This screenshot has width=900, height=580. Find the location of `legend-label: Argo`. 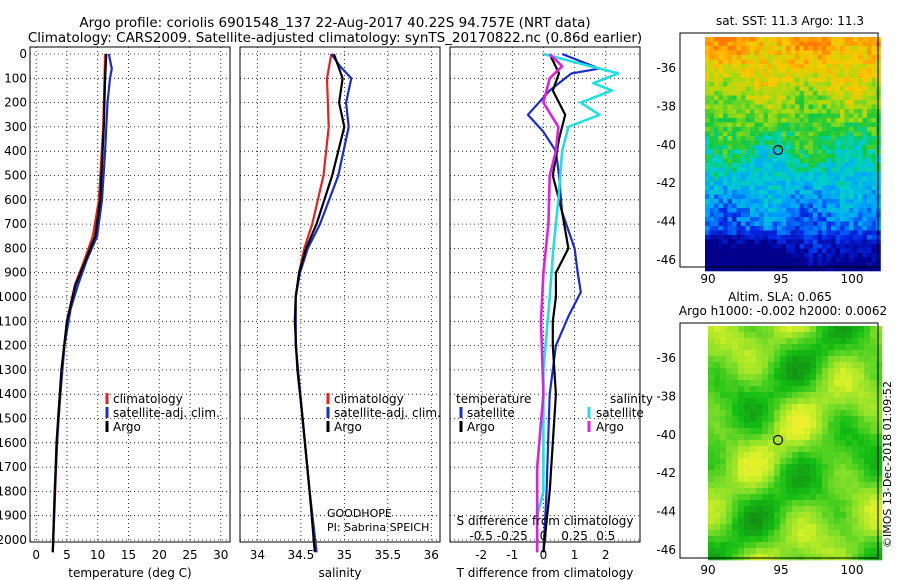

legend-label: Argo is located at coordinates (348, 427).